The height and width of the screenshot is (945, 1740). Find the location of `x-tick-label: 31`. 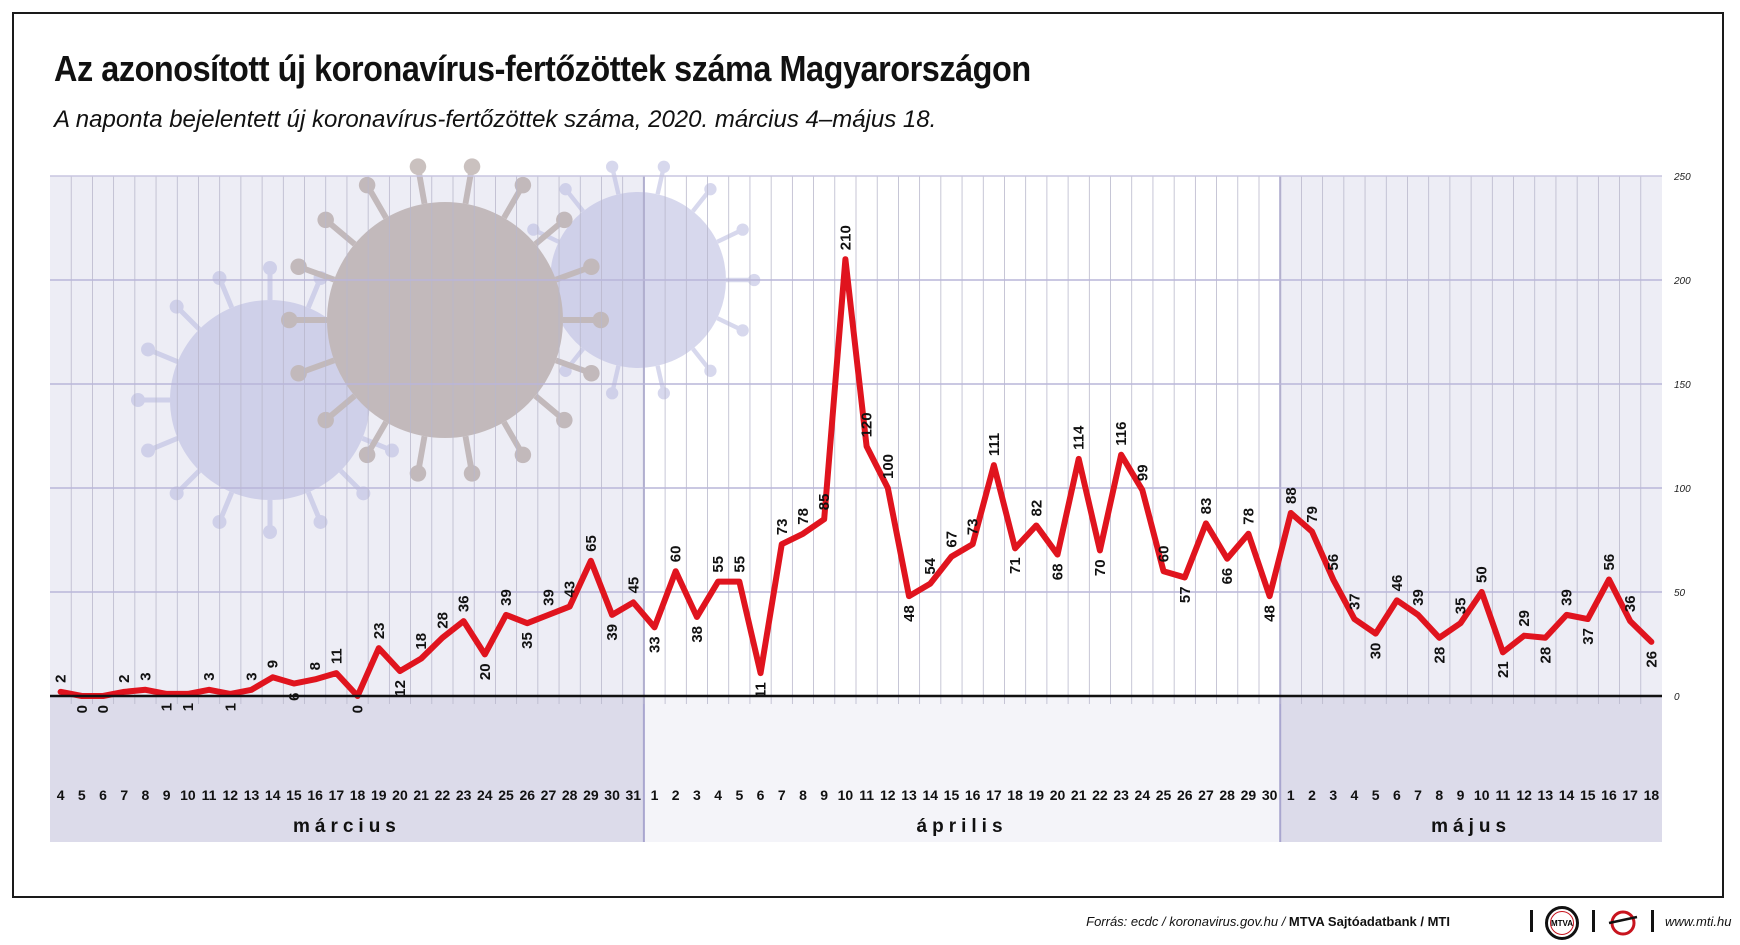

x-tick-label: 31 is located at coordinates (634, 795).